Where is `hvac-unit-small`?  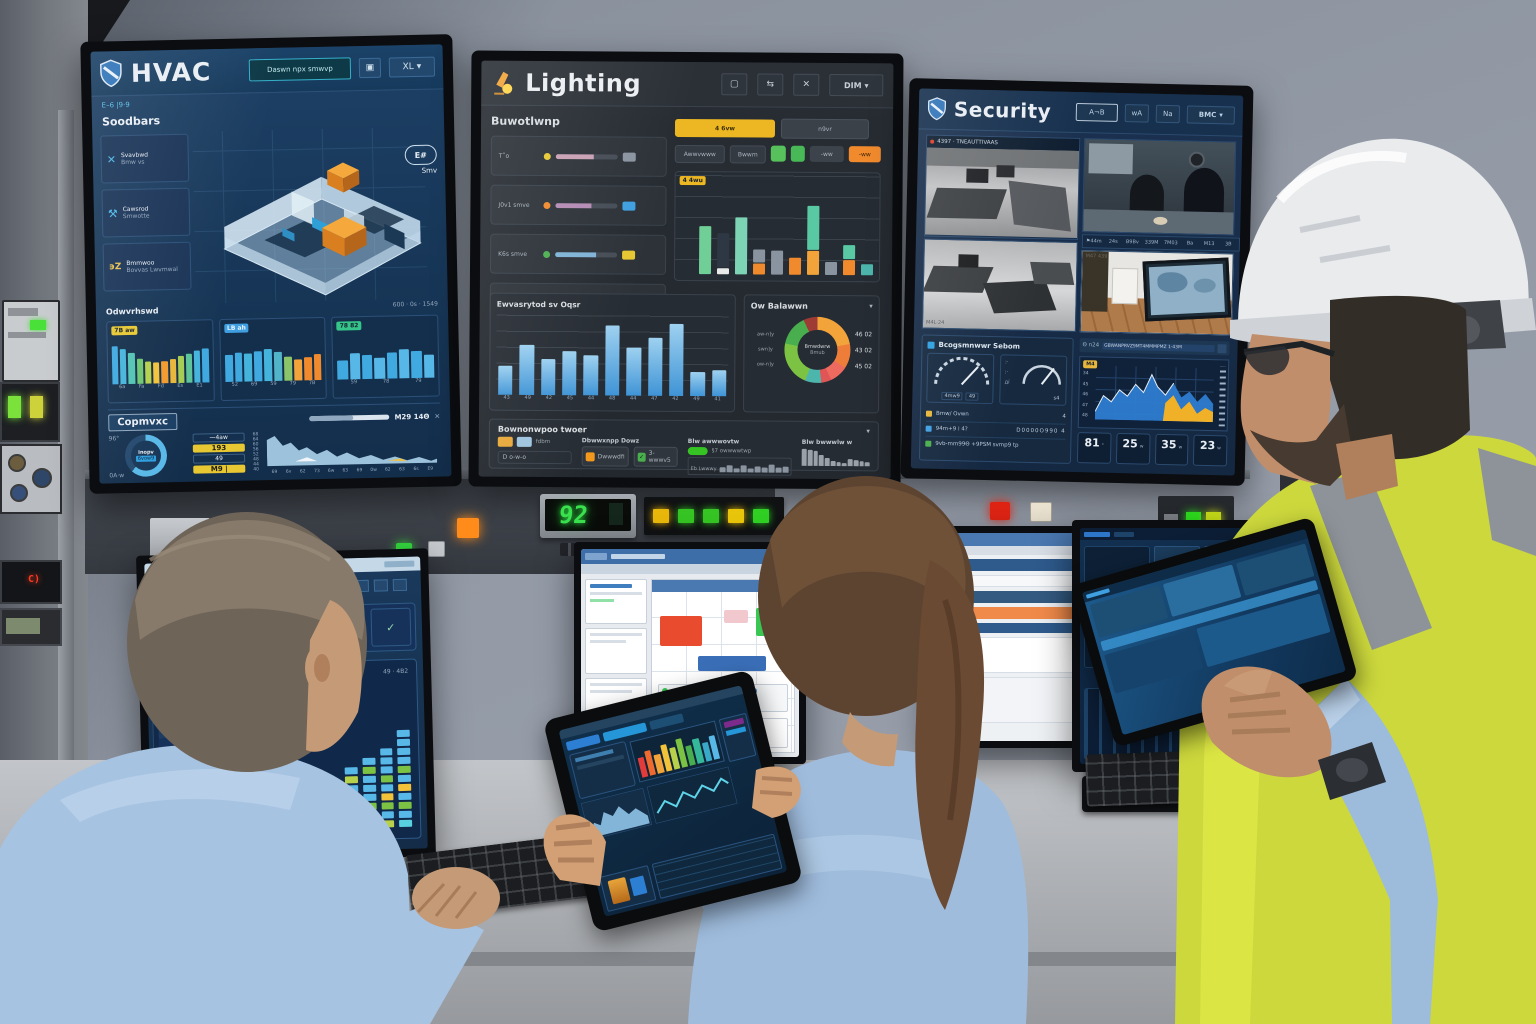
hvac-unit-small is located at coordinates (343, 177).